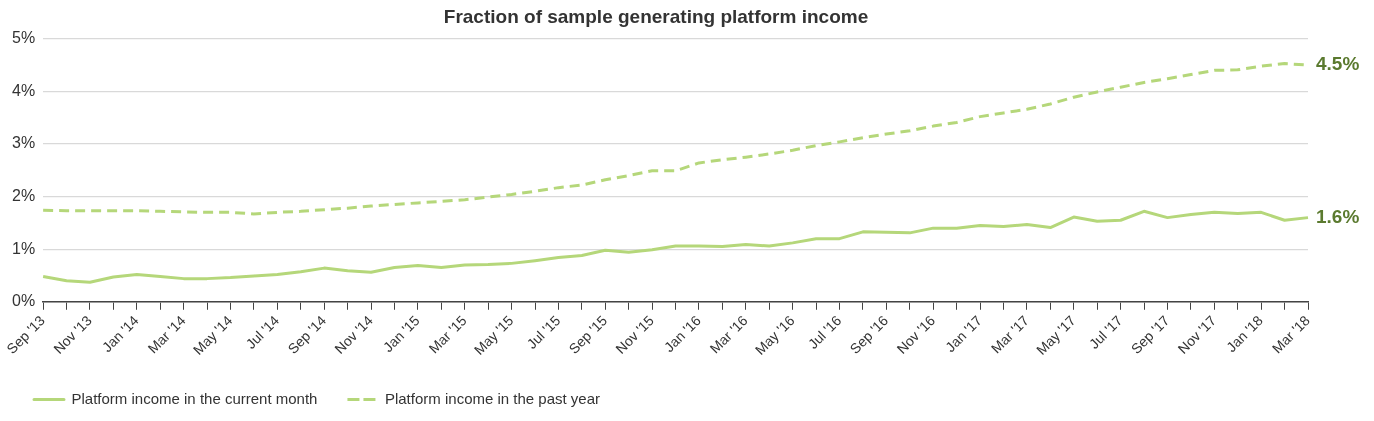 This screenshot has width=1374, height=421. Describe the element at coordinates (916, 334) in the screenshot. I see `x-tick-label: Nov '16` at that location.